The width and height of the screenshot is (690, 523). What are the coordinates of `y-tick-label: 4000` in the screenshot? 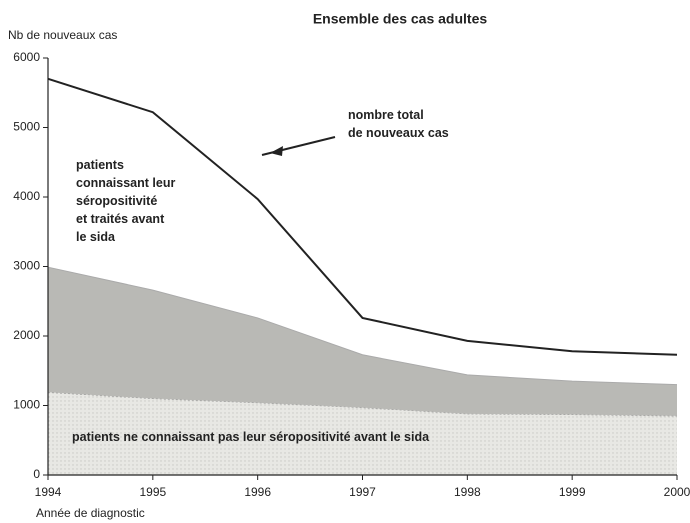 It's located at (26, 196).